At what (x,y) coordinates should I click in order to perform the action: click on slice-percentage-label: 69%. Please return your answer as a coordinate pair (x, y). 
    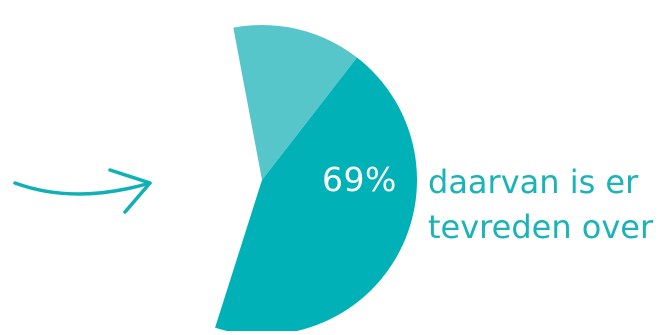
    Looking at the image, I should click on (359, 179).